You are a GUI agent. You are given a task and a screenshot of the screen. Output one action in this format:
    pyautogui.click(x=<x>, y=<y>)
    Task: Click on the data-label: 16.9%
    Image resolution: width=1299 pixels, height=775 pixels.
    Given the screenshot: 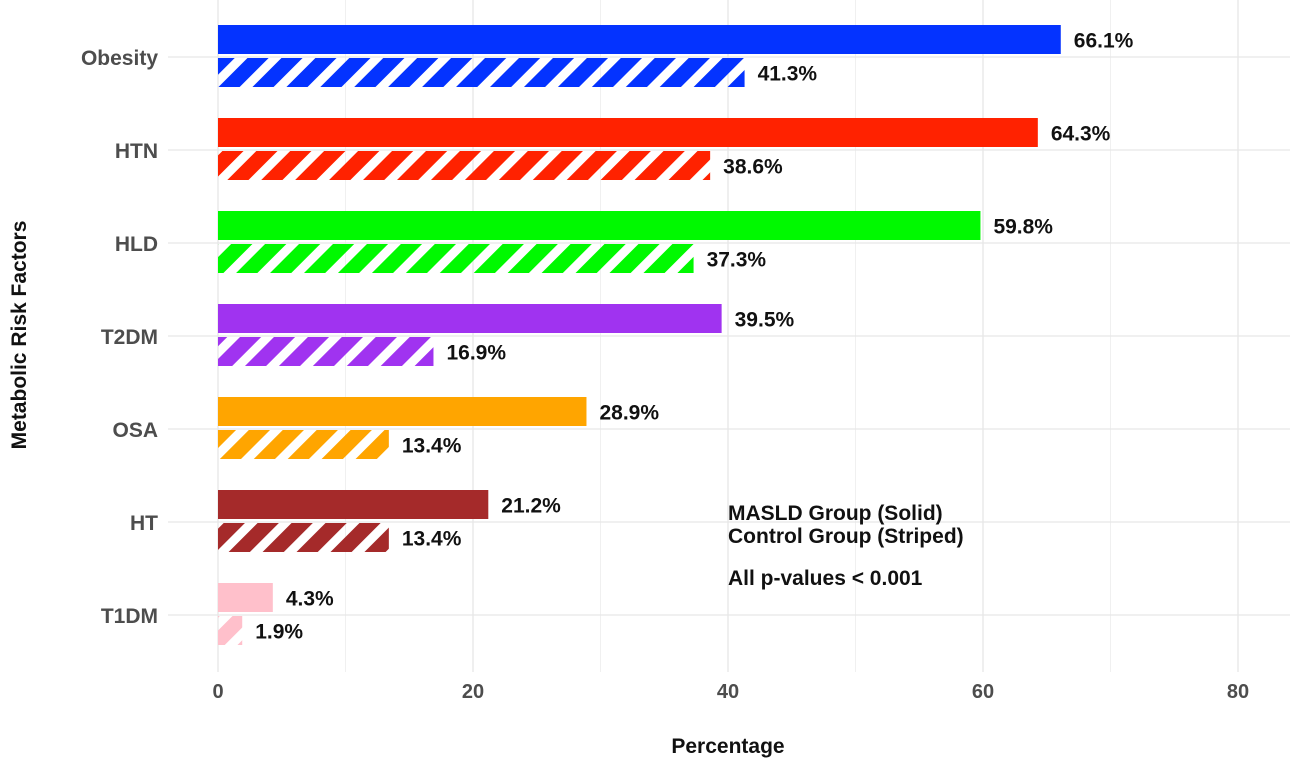 What is the action you would take?
    pyautogui.click(x=476, y=353)
    